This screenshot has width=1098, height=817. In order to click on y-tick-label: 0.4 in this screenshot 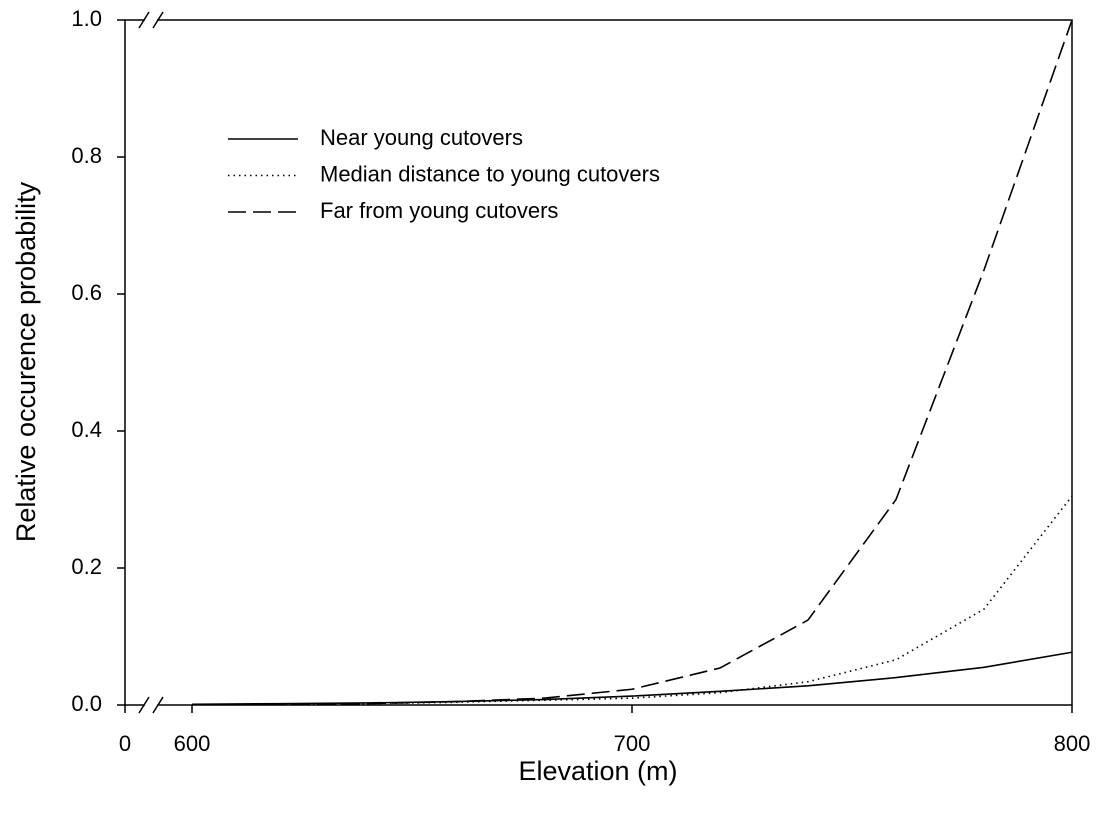, I will do `click(86, 429)`.